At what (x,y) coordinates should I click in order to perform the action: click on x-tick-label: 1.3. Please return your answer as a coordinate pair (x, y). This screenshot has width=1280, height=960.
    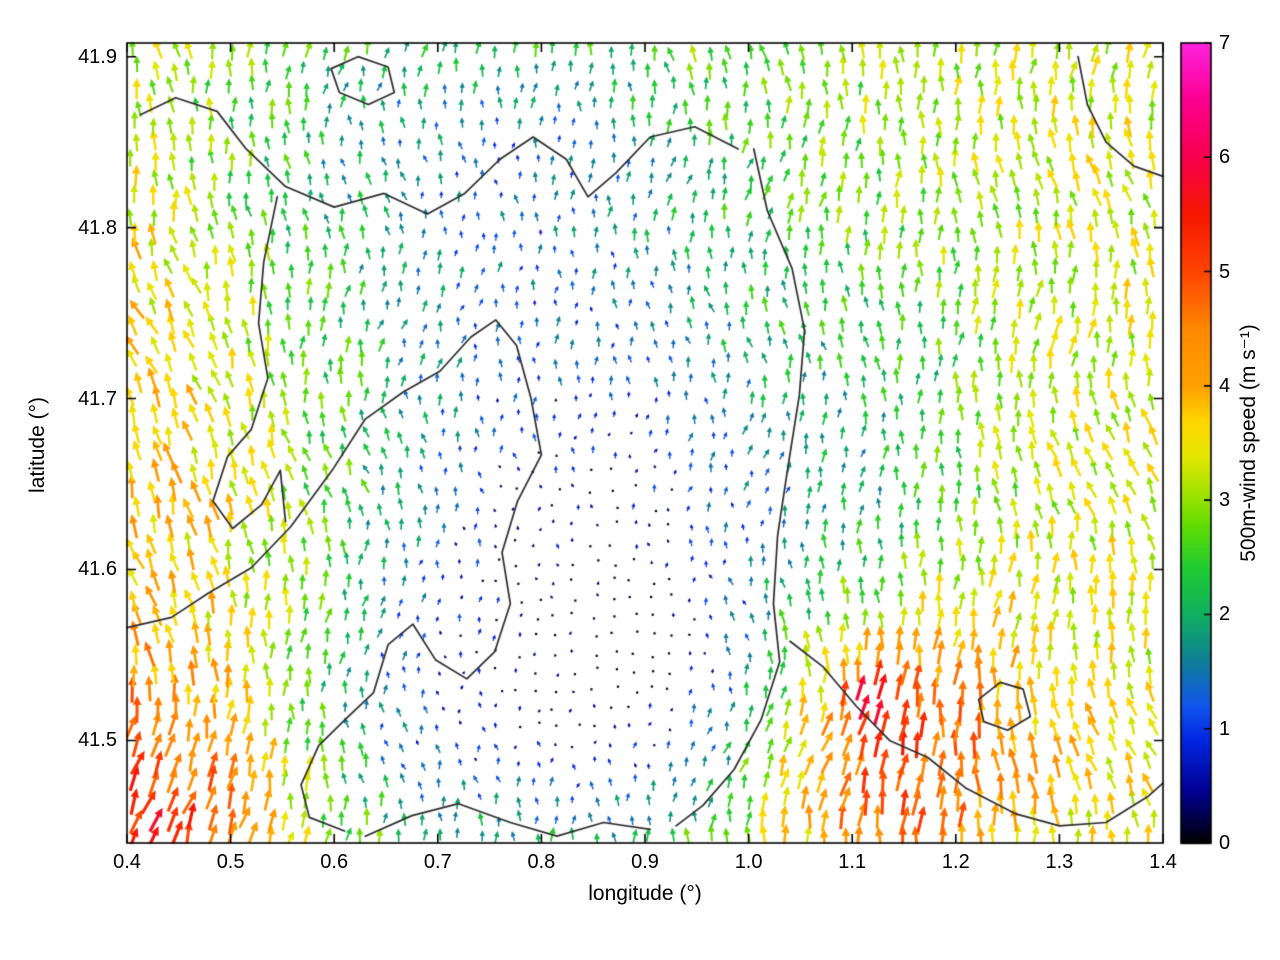
    Looking at the image, I should click on (1059, 862).